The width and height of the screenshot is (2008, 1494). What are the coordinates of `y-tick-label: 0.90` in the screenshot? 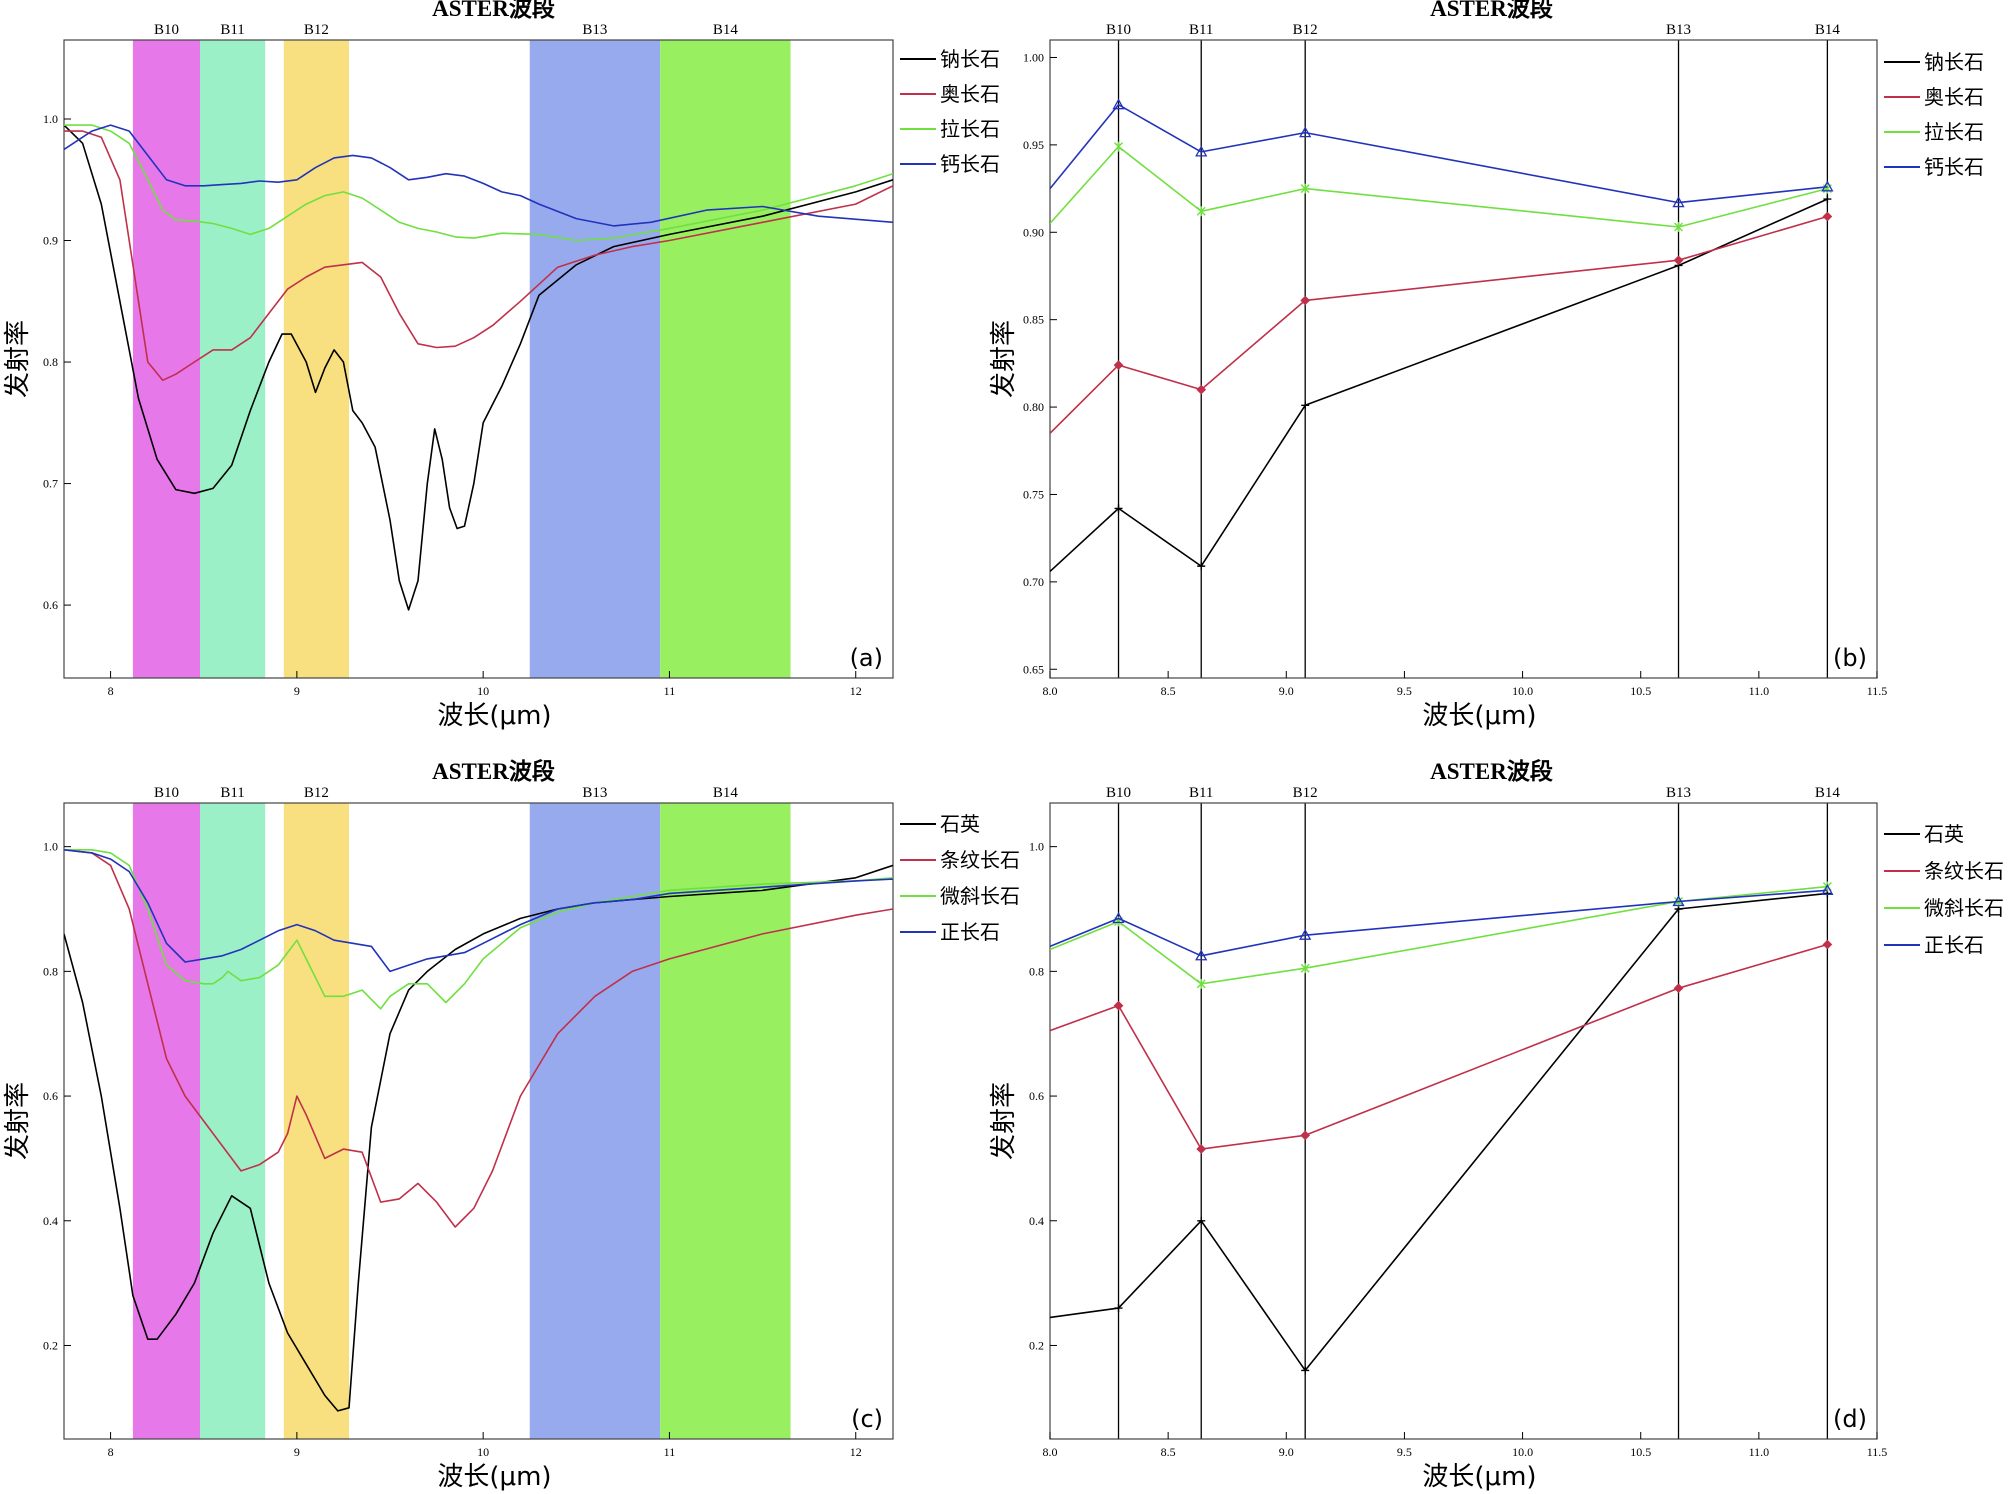 It's located at (1033, 232).